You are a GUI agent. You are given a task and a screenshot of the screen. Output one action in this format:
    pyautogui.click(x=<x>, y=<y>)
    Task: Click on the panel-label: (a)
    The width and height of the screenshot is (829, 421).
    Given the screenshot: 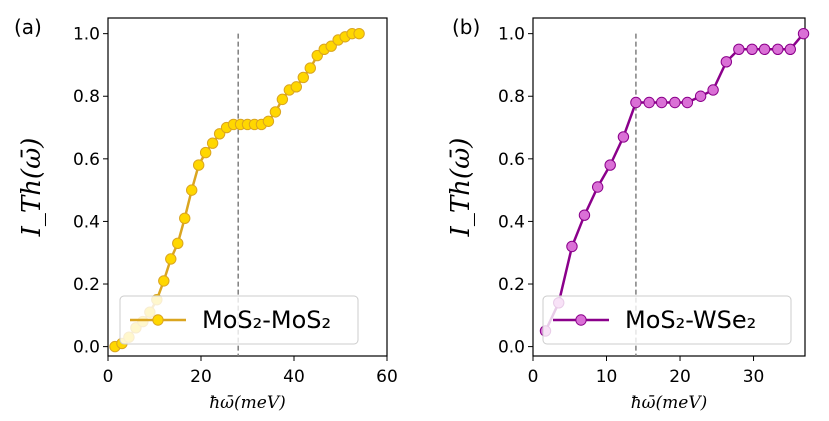 What is the action you would take?
    pyautogui.click(x=28, y=27)
    